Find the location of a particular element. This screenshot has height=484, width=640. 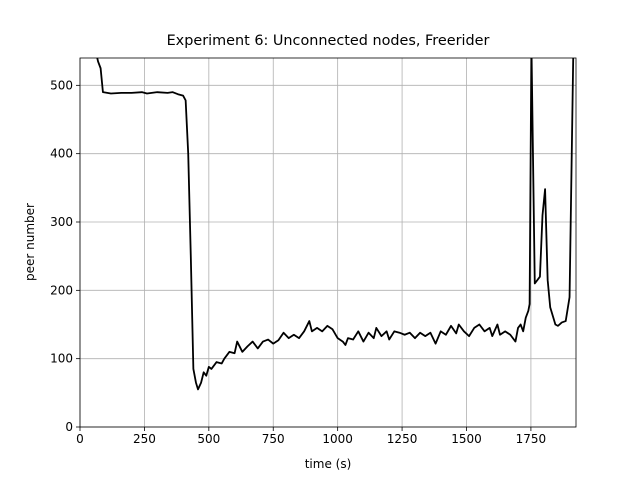

x-tick-label: 1250 is located at coordinates (402, 439).